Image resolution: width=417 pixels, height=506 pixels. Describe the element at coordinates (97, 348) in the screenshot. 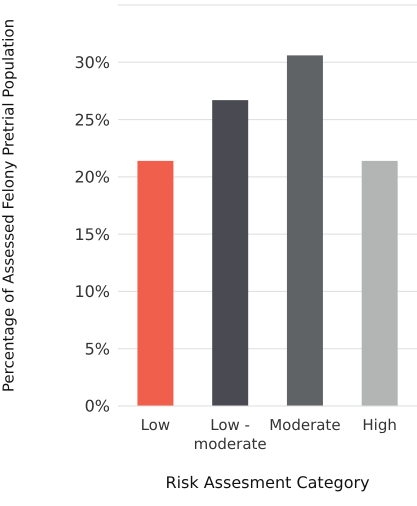

I see `y-tick-label: 5%` at that location.